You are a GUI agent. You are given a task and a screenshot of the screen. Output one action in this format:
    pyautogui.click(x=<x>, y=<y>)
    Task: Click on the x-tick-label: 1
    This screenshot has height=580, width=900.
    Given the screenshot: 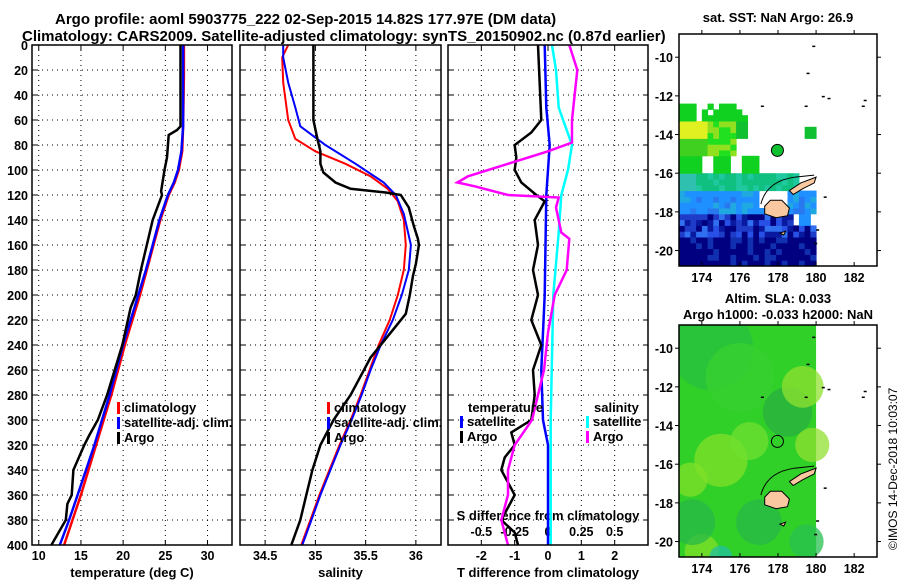 What is the action you would take?
    pyautogui.click(x=581, y=556)
    